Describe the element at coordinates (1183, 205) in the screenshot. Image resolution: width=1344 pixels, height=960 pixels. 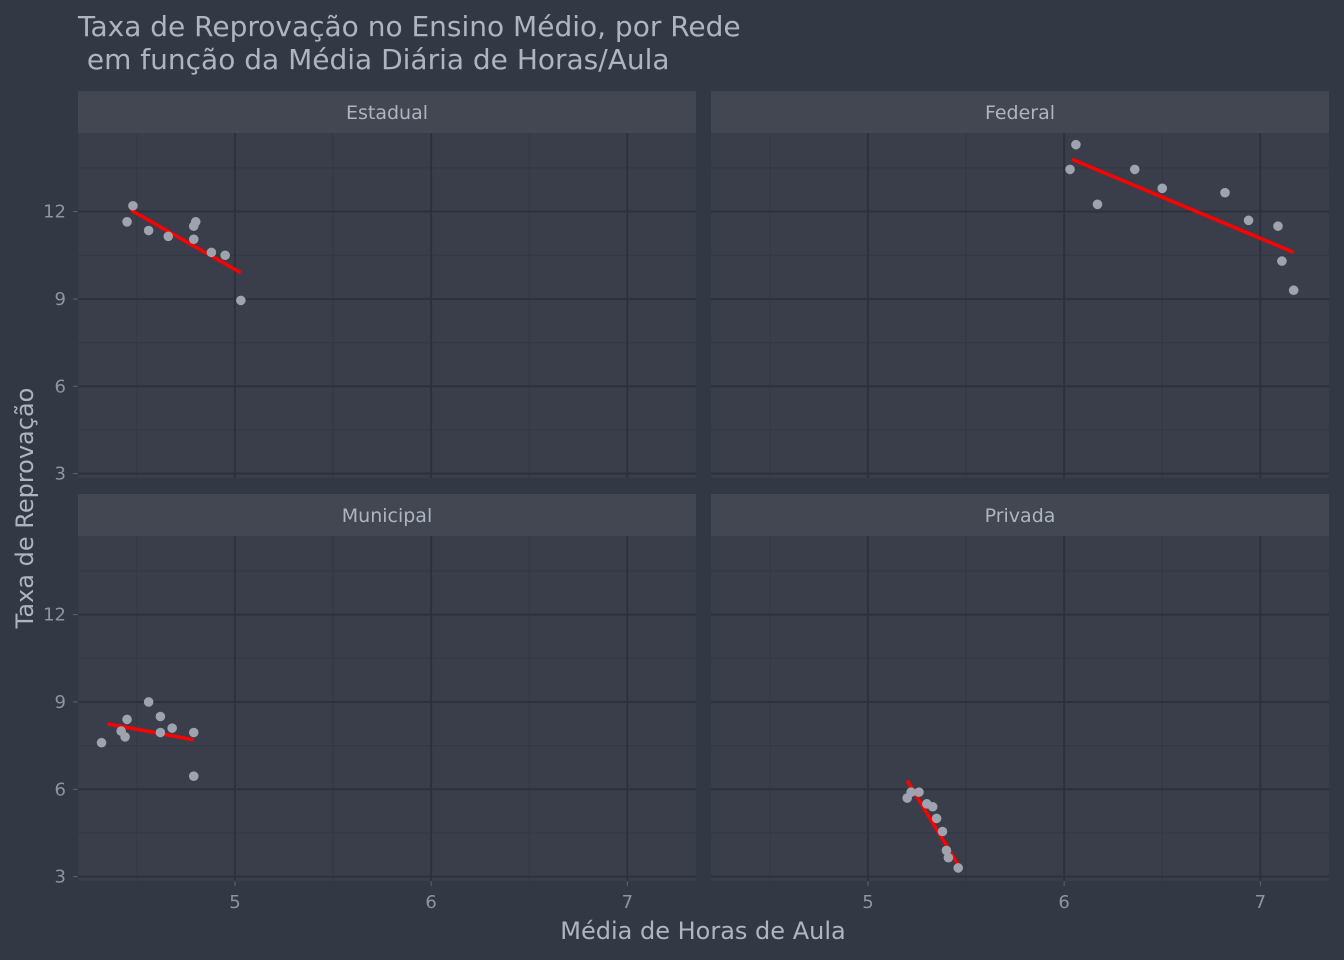
I see `fit-line-federal` at that location.